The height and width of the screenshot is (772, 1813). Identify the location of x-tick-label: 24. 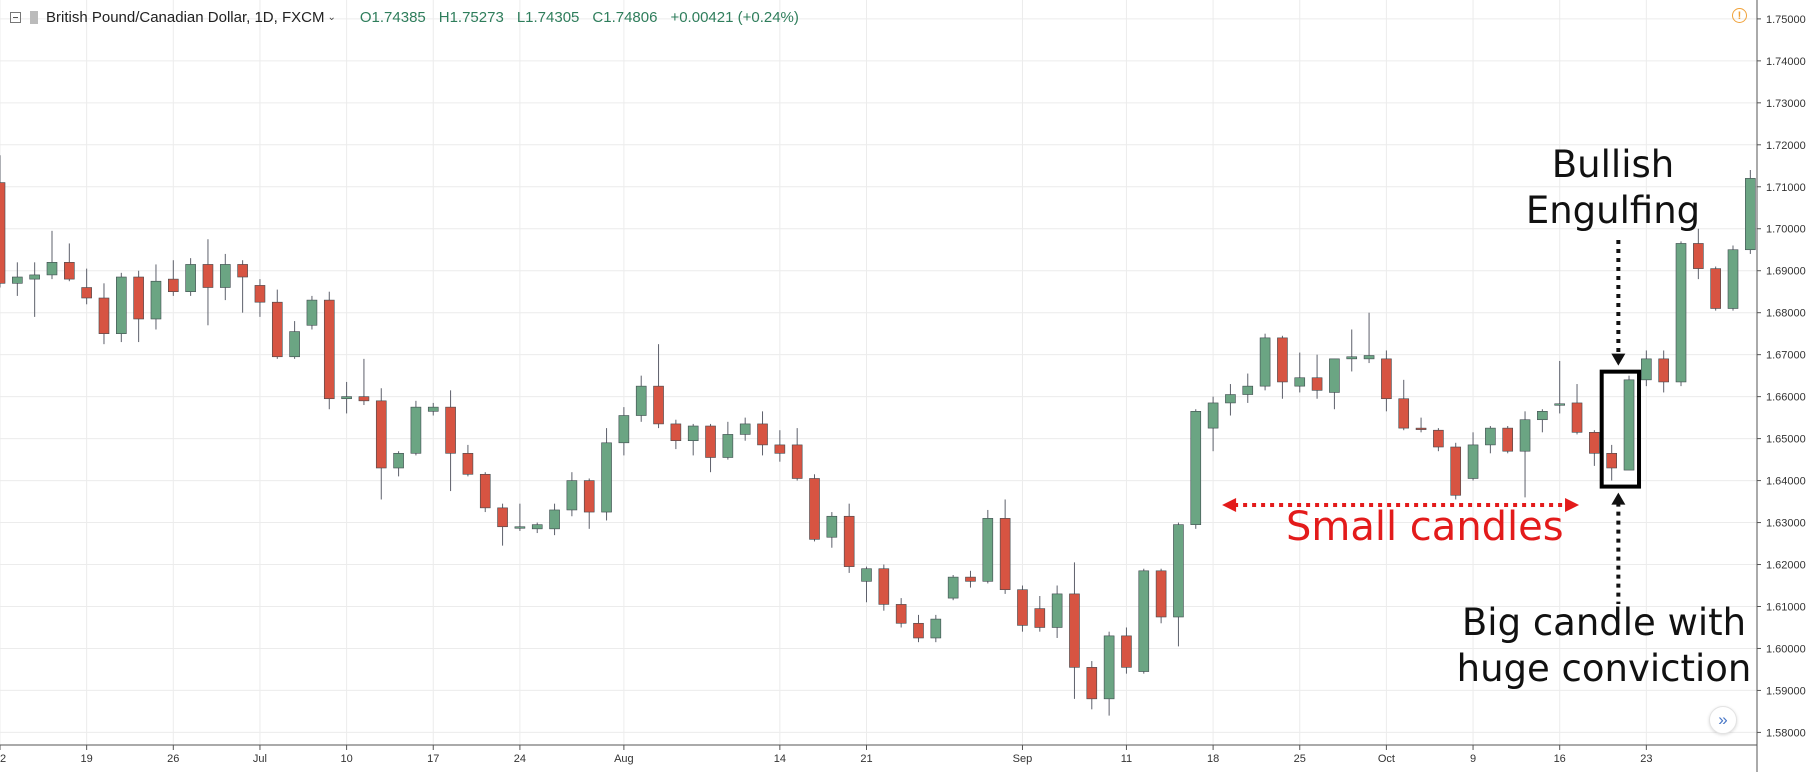
(520, 759).